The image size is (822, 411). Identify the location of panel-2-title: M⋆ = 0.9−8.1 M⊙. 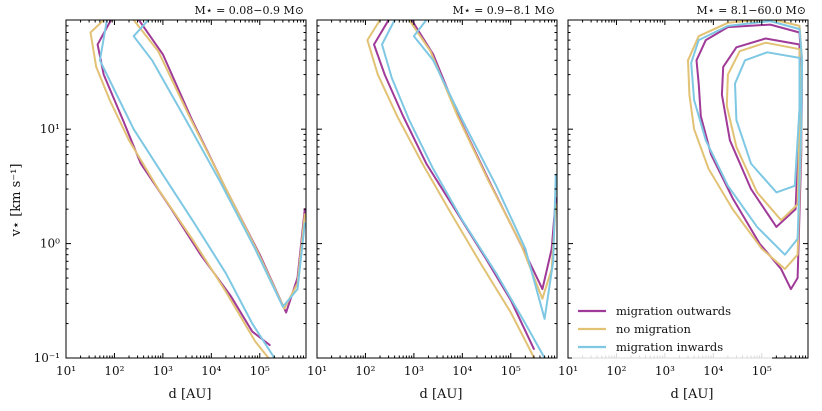
(503, 10).